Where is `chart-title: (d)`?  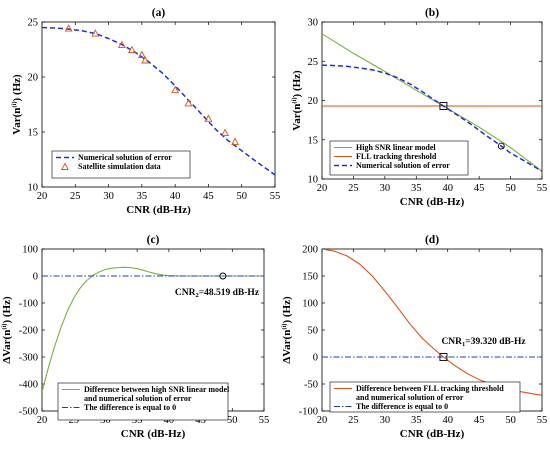 chart-title: (d) is located at coordinates (432, 240).